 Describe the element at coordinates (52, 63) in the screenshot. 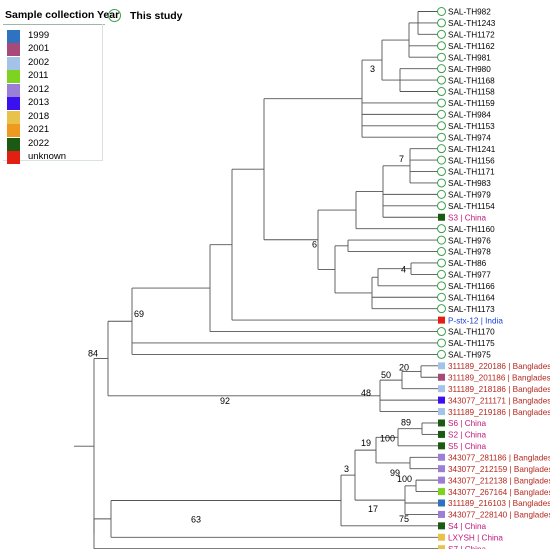

I see `legend-item: 2002` at that location.